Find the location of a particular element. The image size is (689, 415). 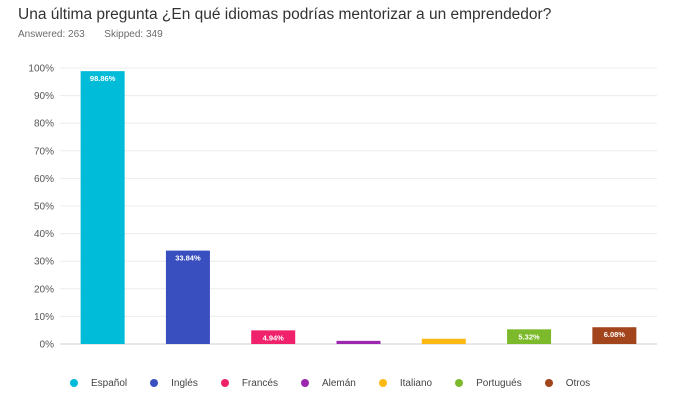

legend-label: Otros is located at coordinates (578, 383).